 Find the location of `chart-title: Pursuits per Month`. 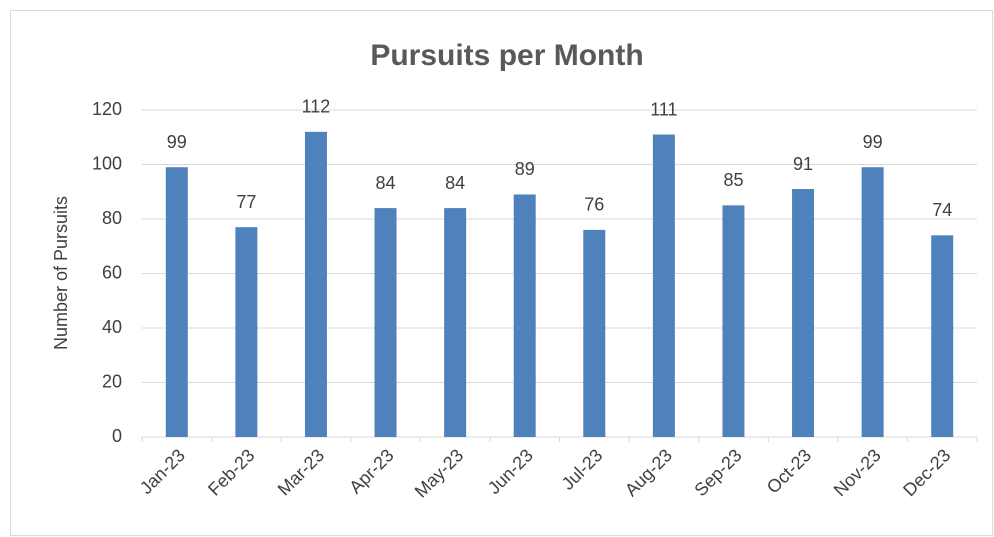

chart-title: Pursuits per Month is located at coordinates (506, 55).